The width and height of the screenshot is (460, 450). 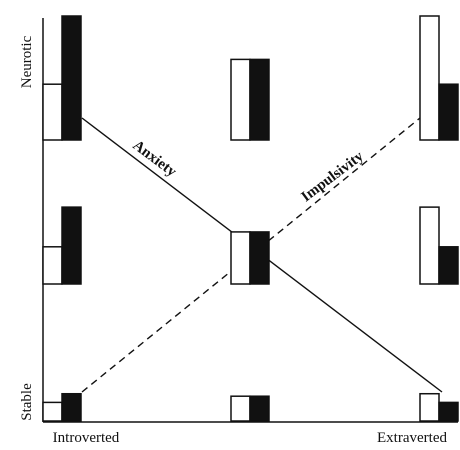 What do you see at coordinates (52, 265) in the screenshot?
I see `bar-white-middle-left` at bounding box center [52, 265].